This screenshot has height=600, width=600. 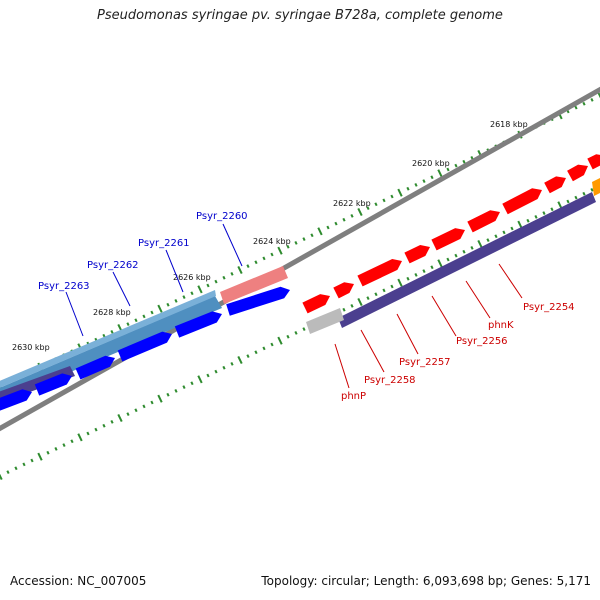 I want to click on reverse-operon-band-light, so click(x=108, y=339).